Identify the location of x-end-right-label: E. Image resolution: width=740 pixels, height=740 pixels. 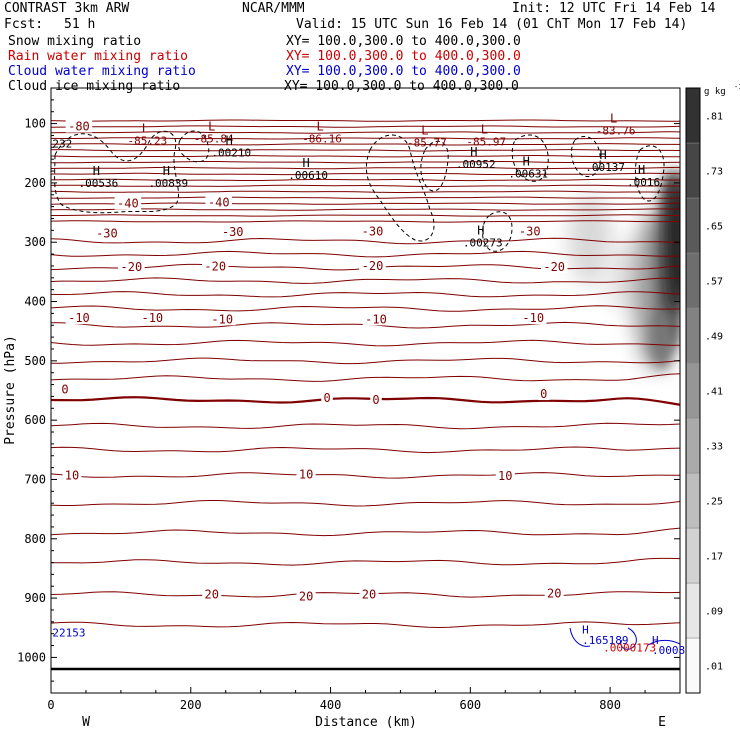
(662, 722).